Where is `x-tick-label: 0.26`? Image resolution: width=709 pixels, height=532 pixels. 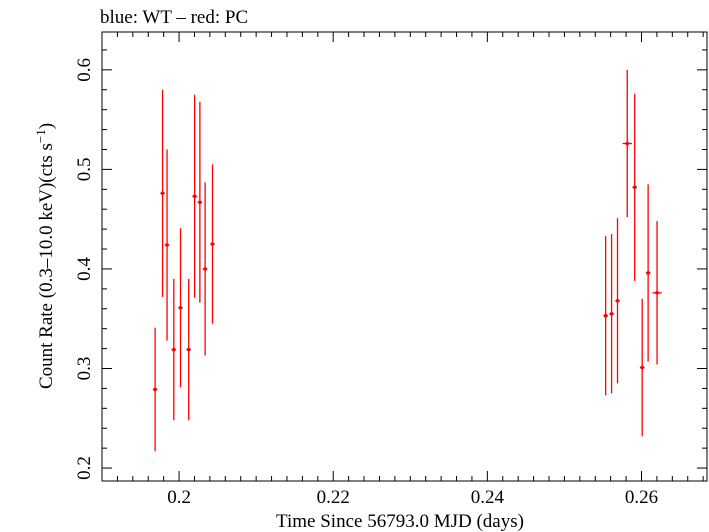 x-tick-label: 0.26 is located at coordinates (641, 497).